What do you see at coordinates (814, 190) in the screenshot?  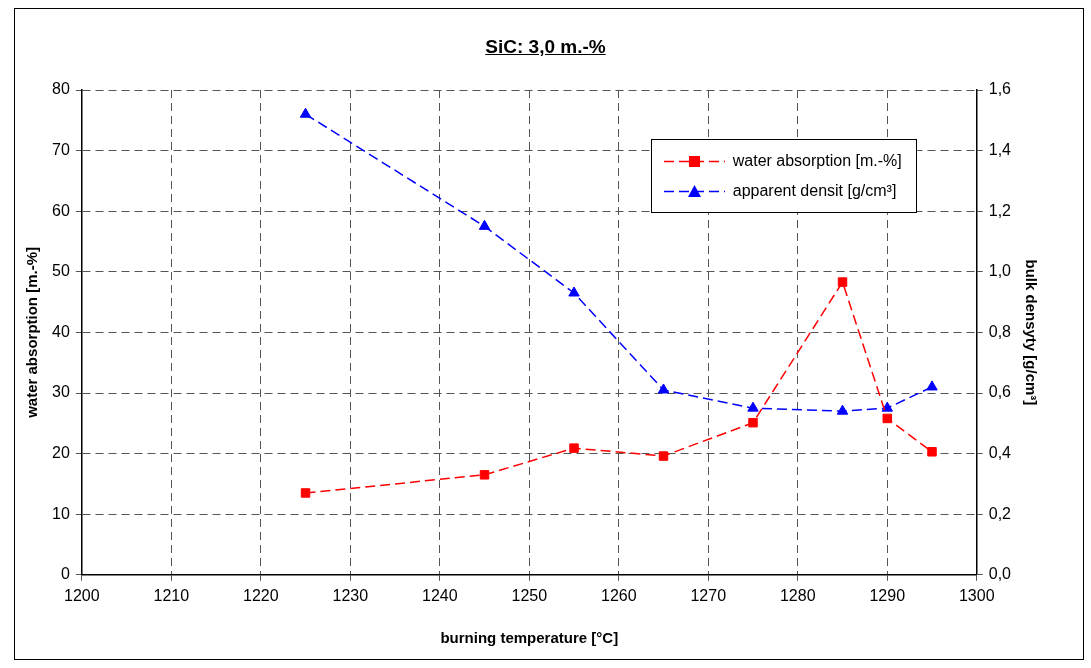 I see `legend-label: apparent densit [g/cm³]` at bounding box center [814, 190].